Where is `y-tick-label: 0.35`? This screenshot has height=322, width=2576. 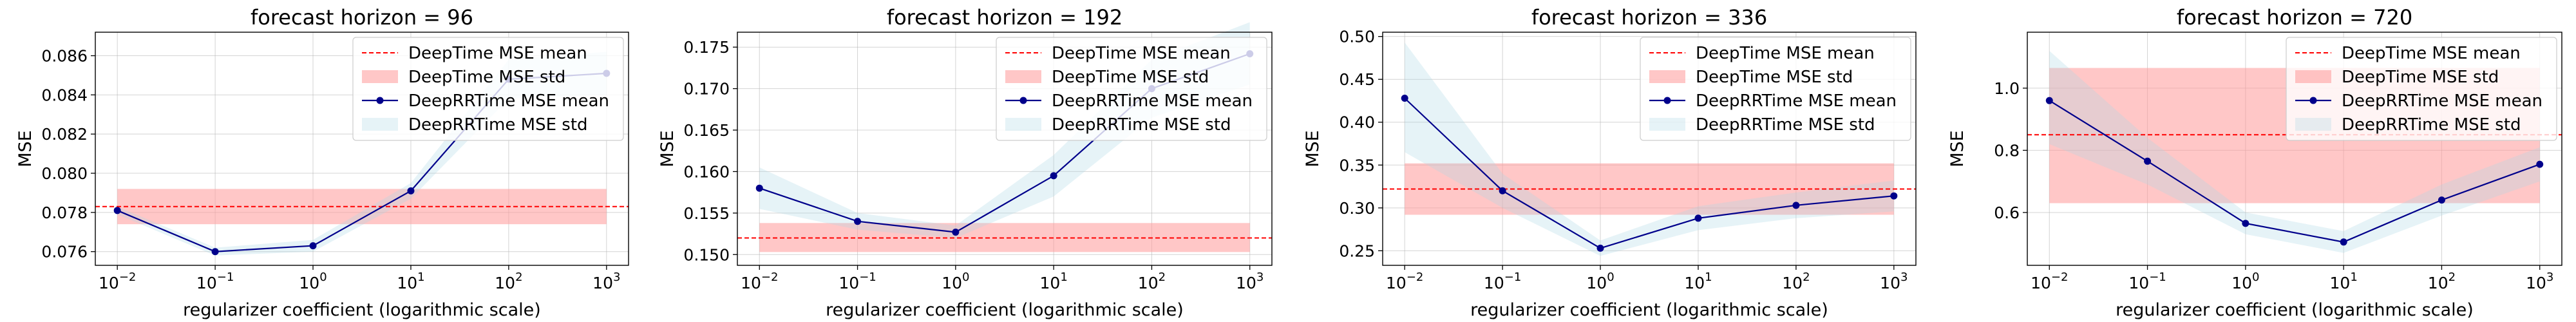 y-tick-label: 0.35 is located at coordinates (1357, 166).